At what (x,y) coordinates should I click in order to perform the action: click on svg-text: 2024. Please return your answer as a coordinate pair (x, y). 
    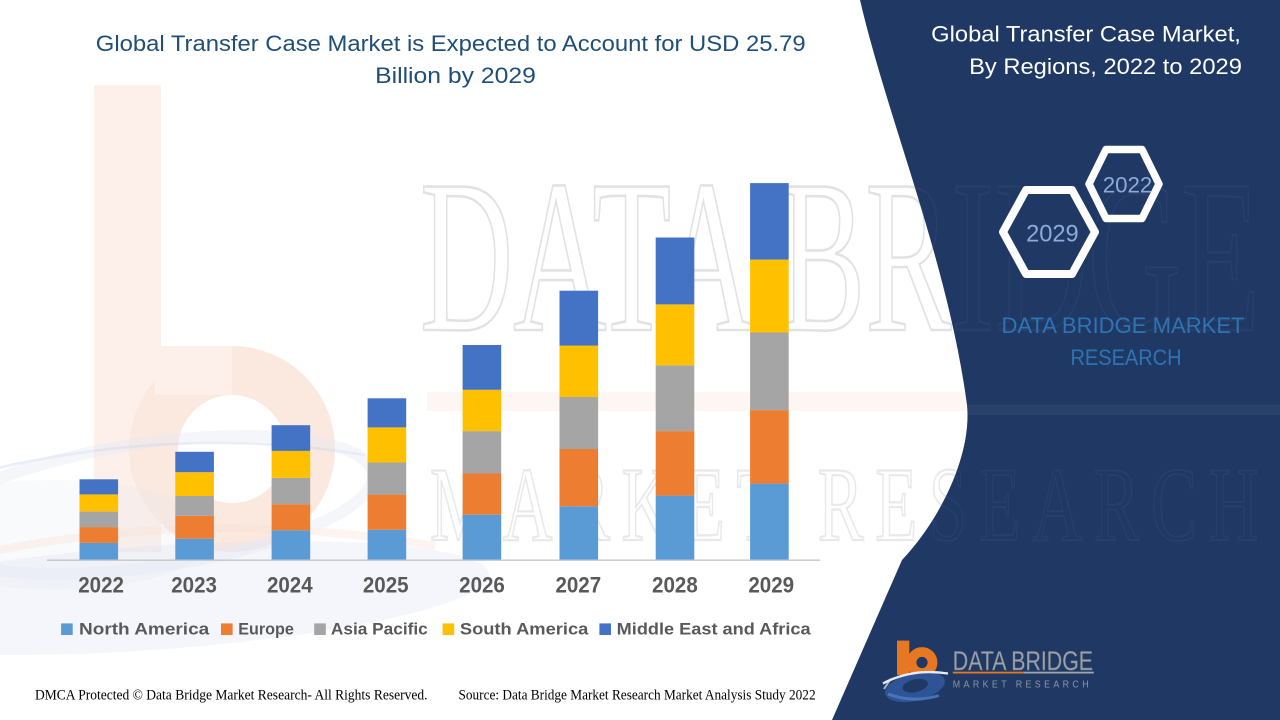
    Looking at the image, I should click on (290, 585).